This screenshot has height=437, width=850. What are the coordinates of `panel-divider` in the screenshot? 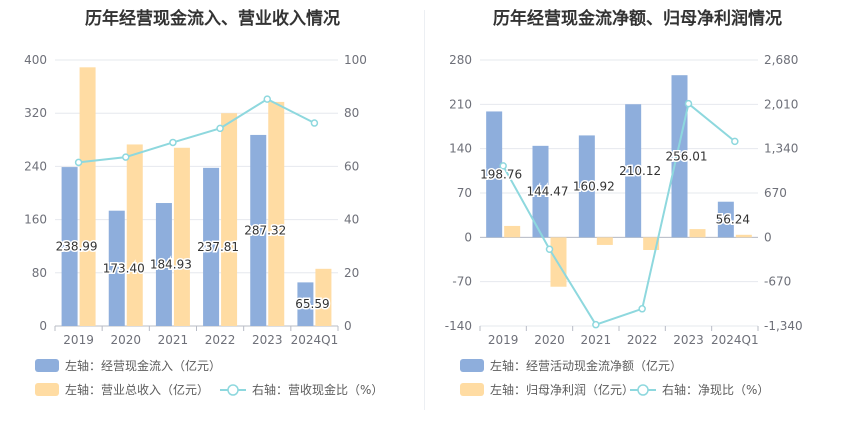 It's located at (424, 210).